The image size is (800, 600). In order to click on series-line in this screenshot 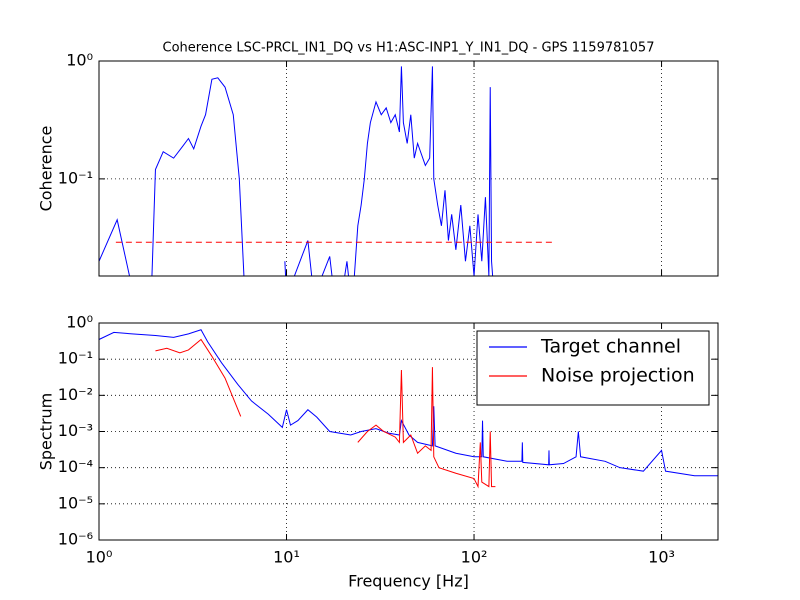, I will do `click(325, 413)`.